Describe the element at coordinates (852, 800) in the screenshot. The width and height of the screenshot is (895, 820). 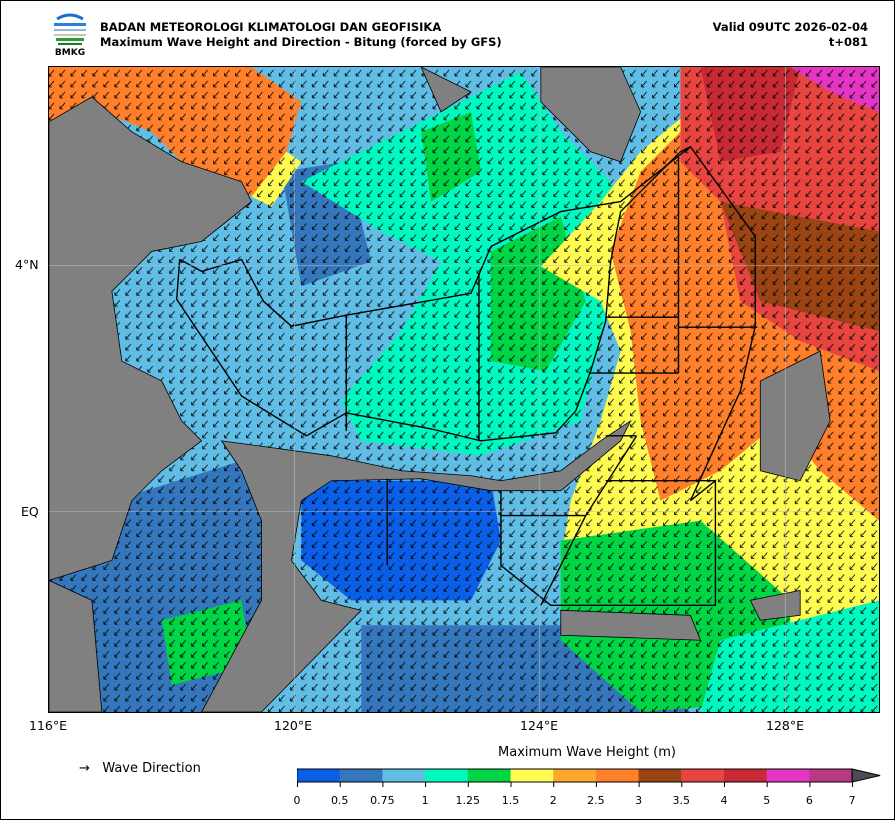
I see `colorbar-tick-label: 7` at that location.